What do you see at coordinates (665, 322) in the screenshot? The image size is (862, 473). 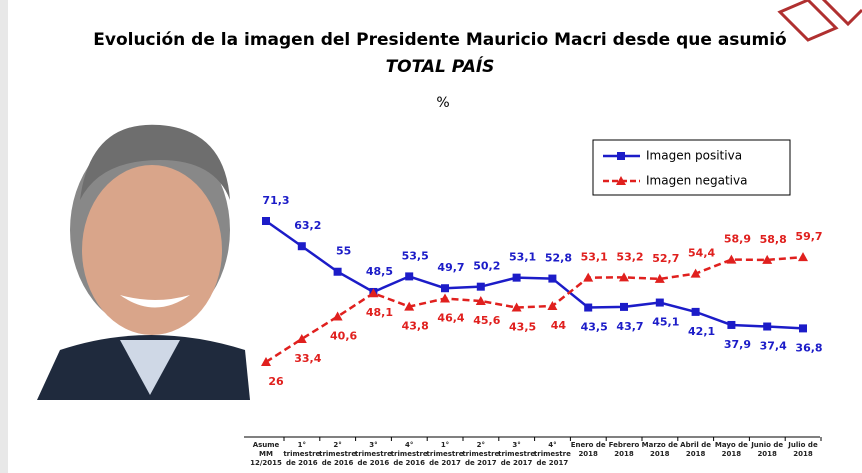 I see `data-label: 45,1` at bounding box center [665, 322].